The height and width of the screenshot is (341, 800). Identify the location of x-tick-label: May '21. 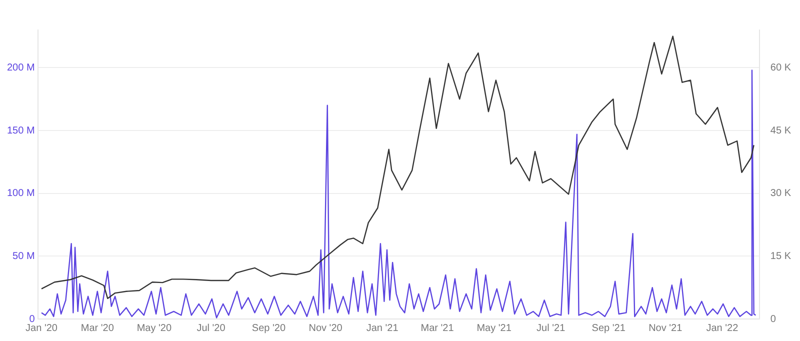
(494, 328).